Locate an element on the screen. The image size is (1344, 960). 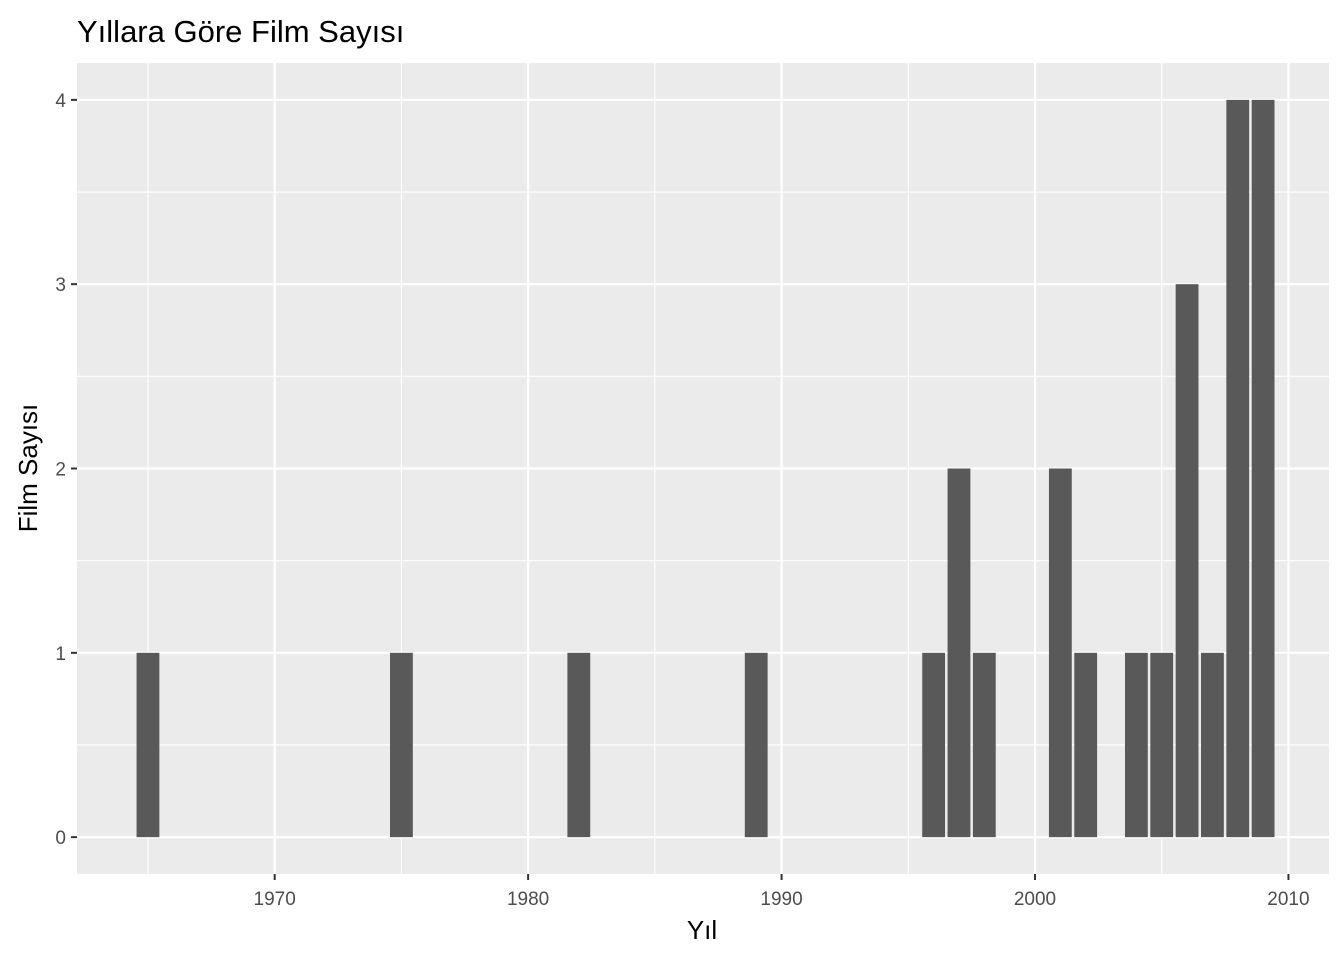
y-tick-label: 0 is located at coordinates (60, 838).